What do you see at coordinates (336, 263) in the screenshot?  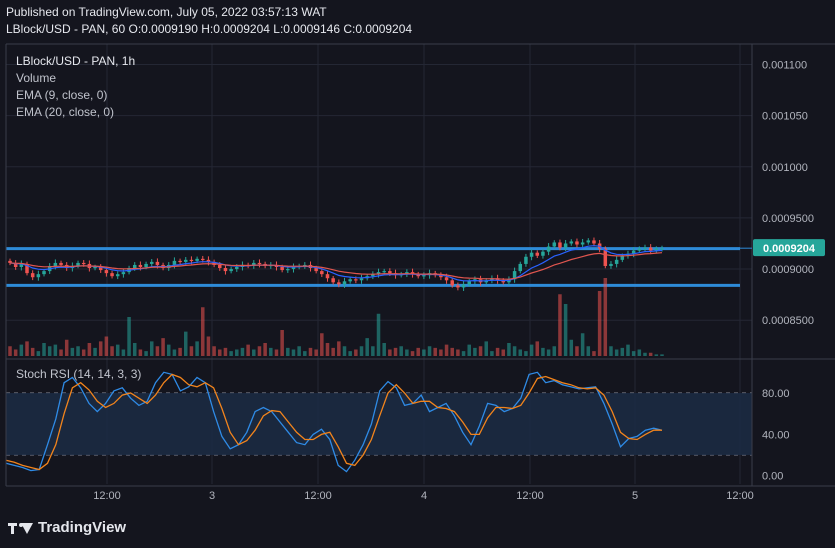 I see `ema9-line` at bounding box center [336, 263].